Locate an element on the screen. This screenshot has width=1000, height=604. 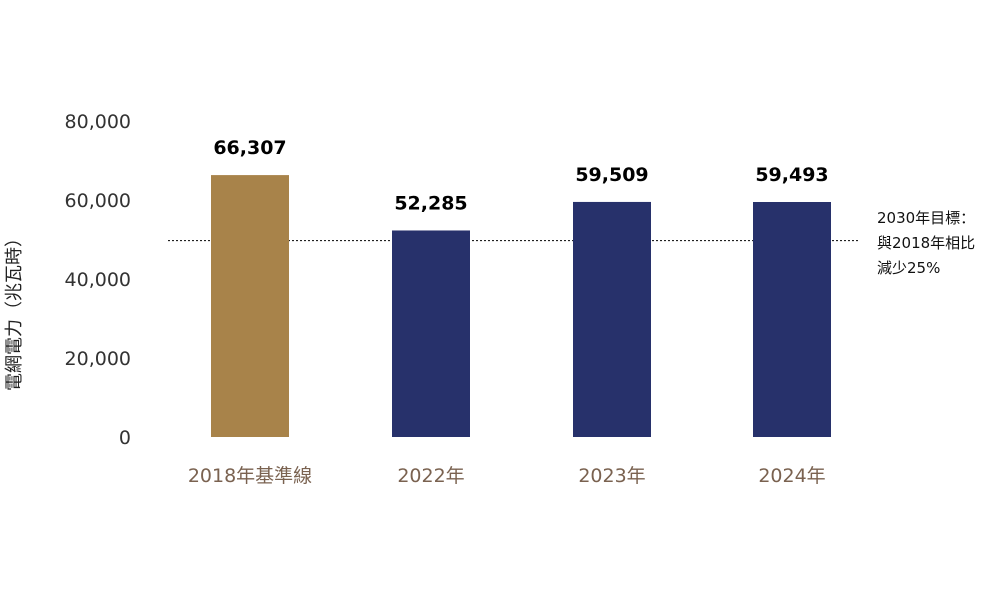
y-tick-label: 20,000 is located at coordinates (98, 359).